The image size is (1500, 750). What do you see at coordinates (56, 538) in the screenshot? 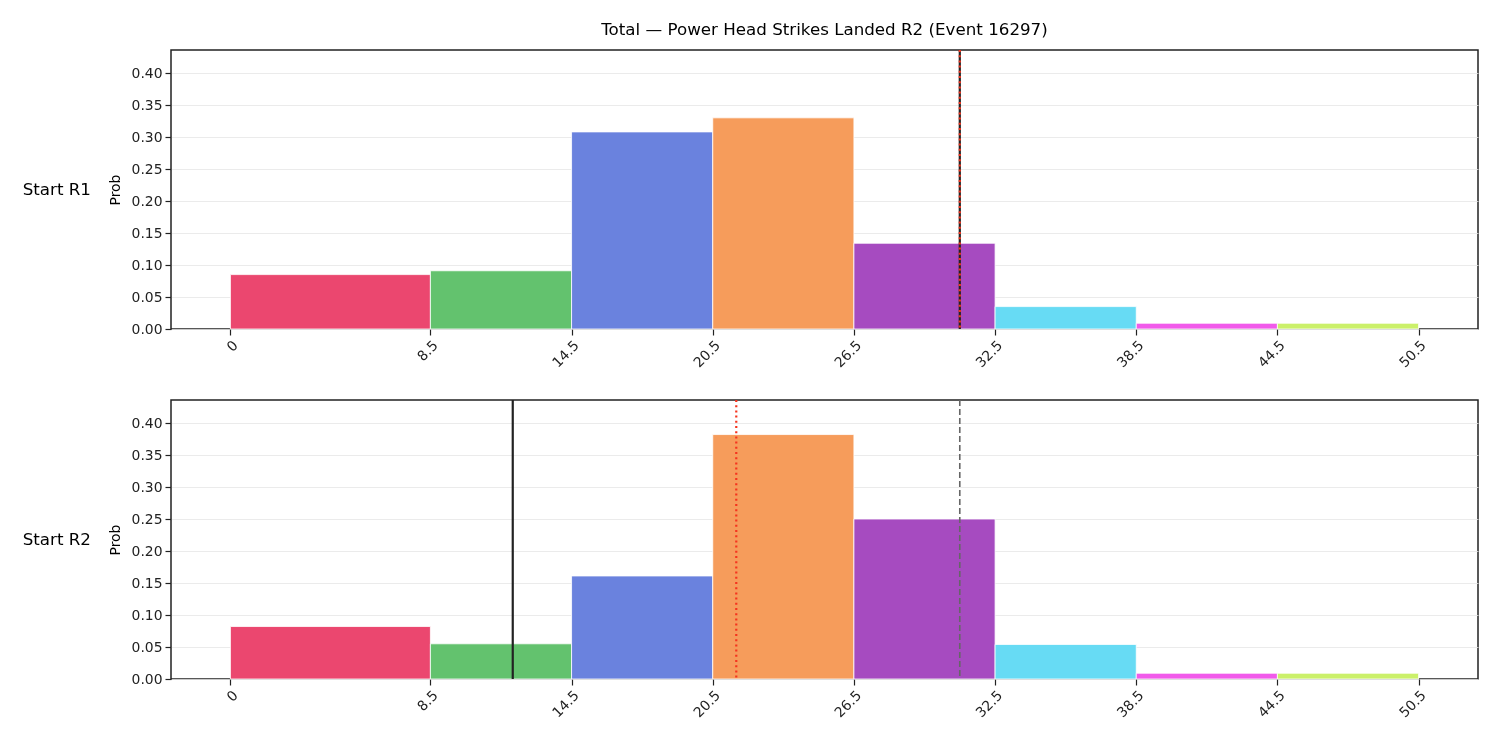
I see `text: Start R2` at bounding box center [56, 538].